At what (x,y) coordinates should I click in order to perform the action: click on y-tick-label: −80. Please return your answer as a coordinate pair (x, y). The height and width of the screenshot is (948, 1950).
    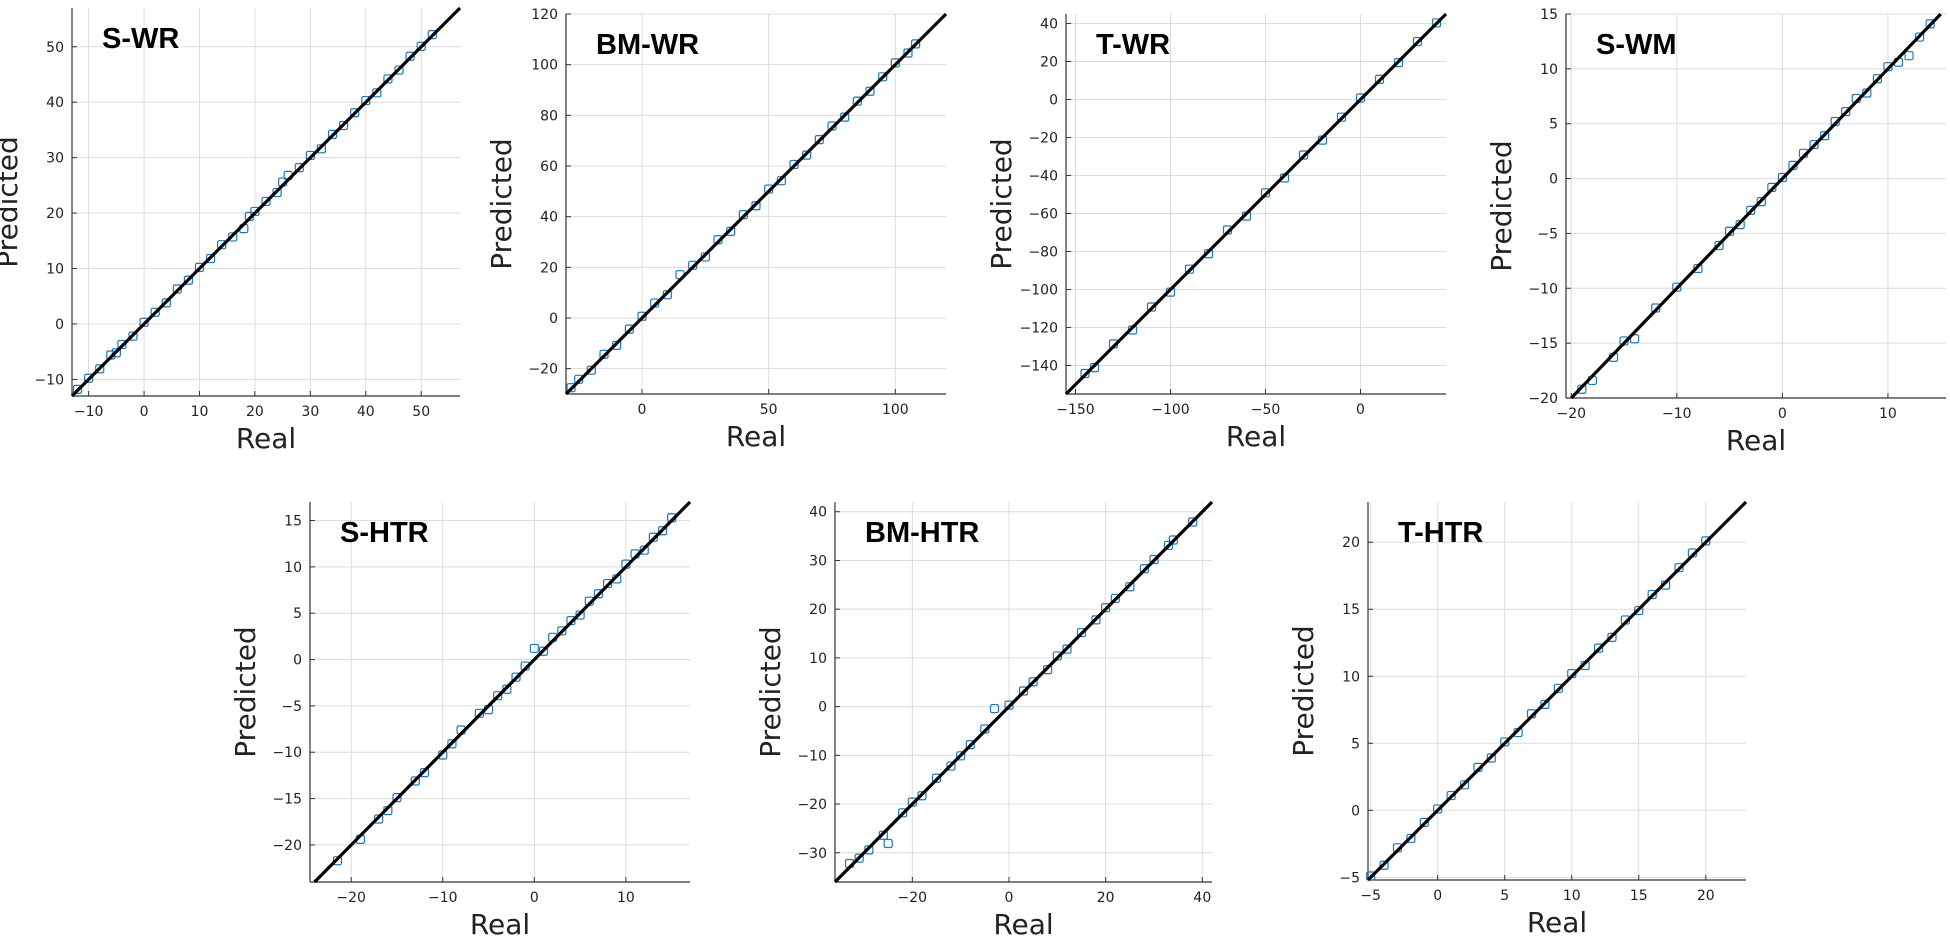
    Looking at the image, I should click on (1043, 253).